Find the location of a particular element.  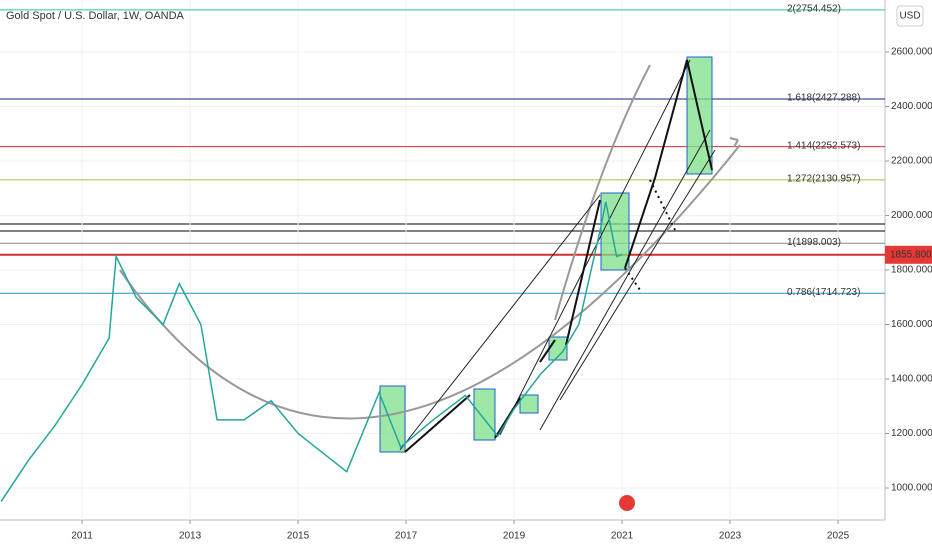

y-tick-label: 1200.000 is located at coordinates (911, 433).